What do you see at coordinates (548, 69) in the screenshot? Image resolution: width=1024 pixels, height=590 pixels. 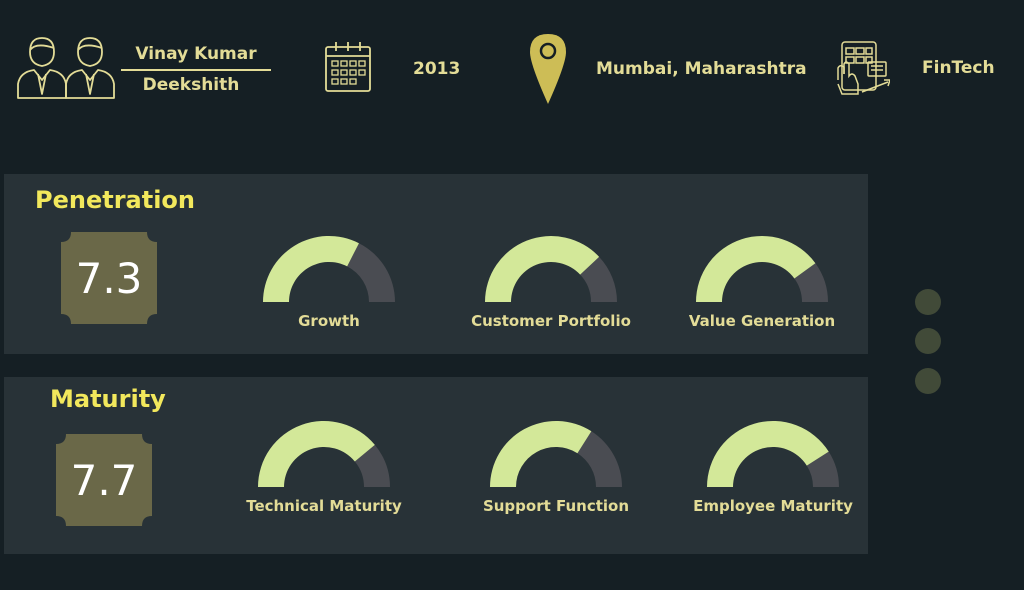 I see `location-pin-icon` at bounding box center [548, 69].